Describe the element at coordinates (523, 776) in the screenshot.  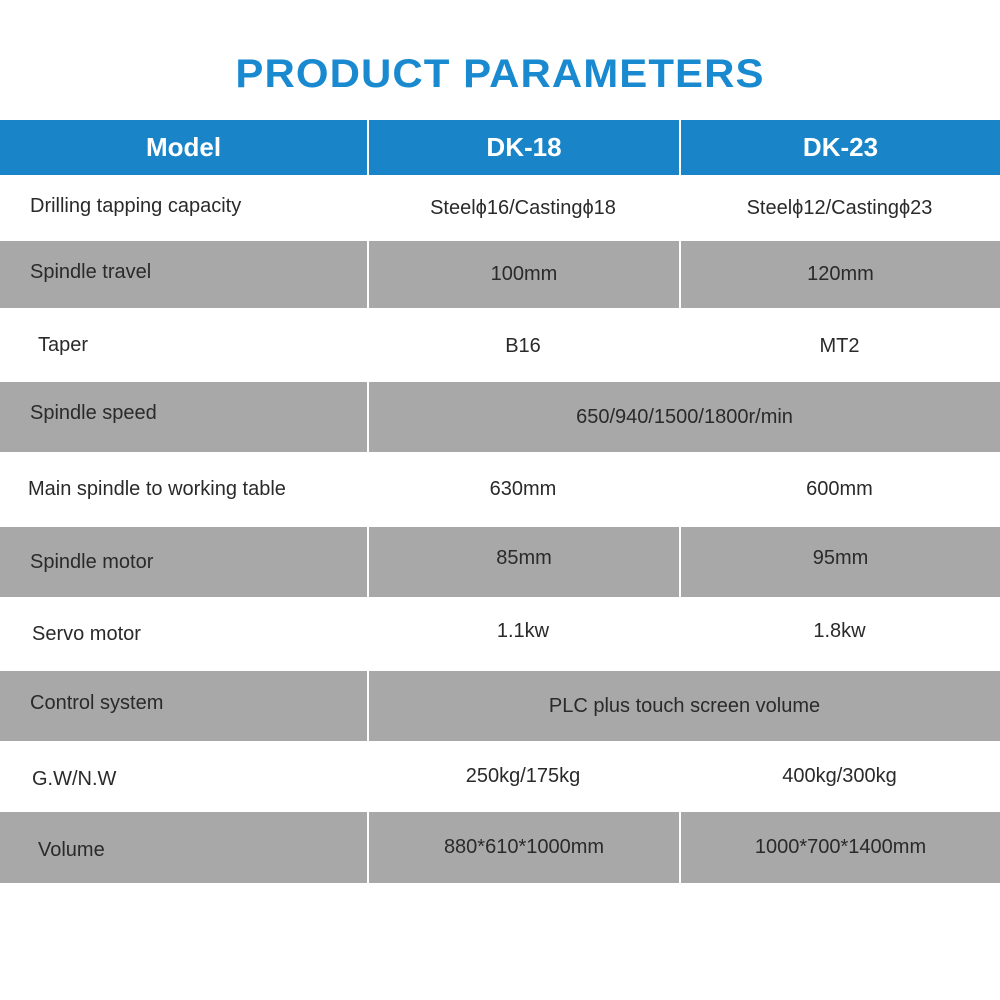
I see `cell-dk18: 250kg/175kg` at that location.